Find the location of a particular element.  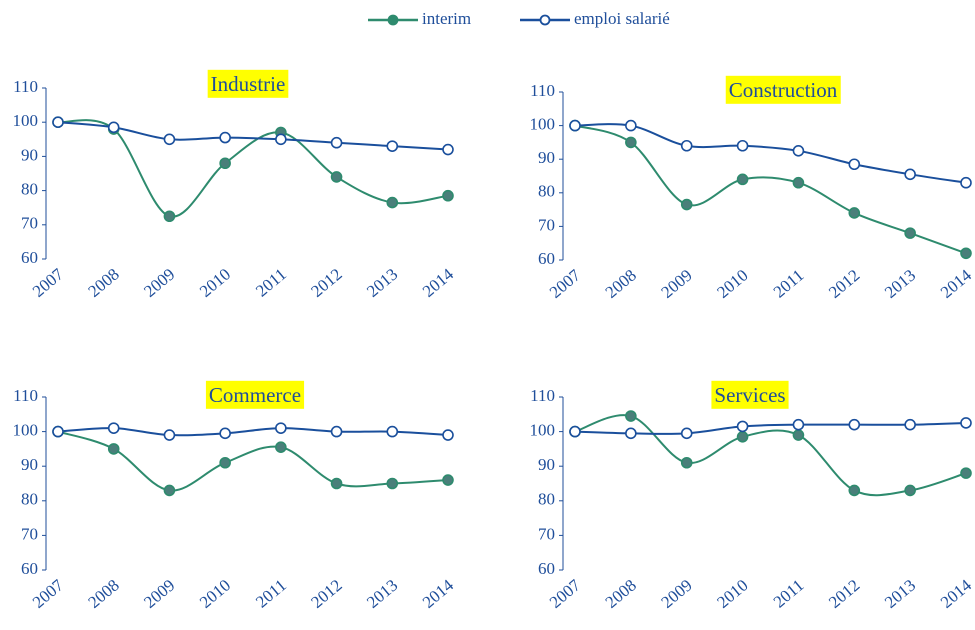

legend-marker is located at coordinates (393, 20).